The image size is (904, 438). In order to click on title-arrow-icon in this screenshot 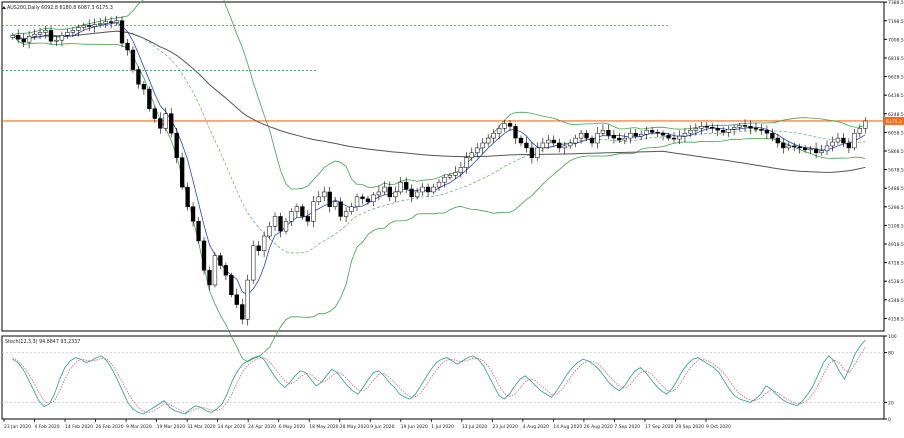, I will do `click(4, 7)`.